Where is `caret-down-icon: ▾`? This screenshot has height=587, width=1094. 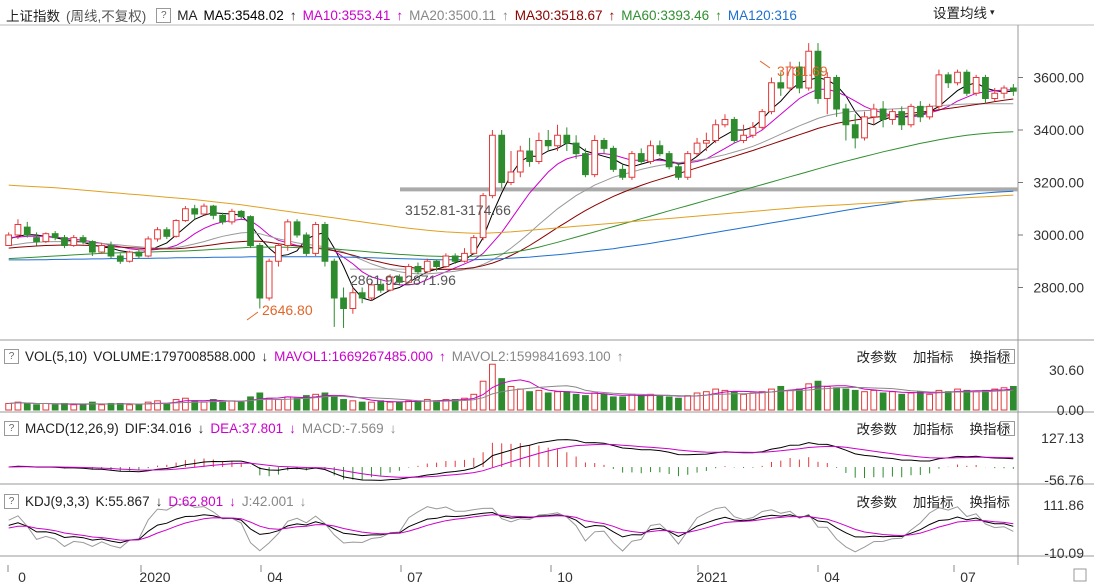 caret-down-icon: ▾ is located at coordinates (992, 11).